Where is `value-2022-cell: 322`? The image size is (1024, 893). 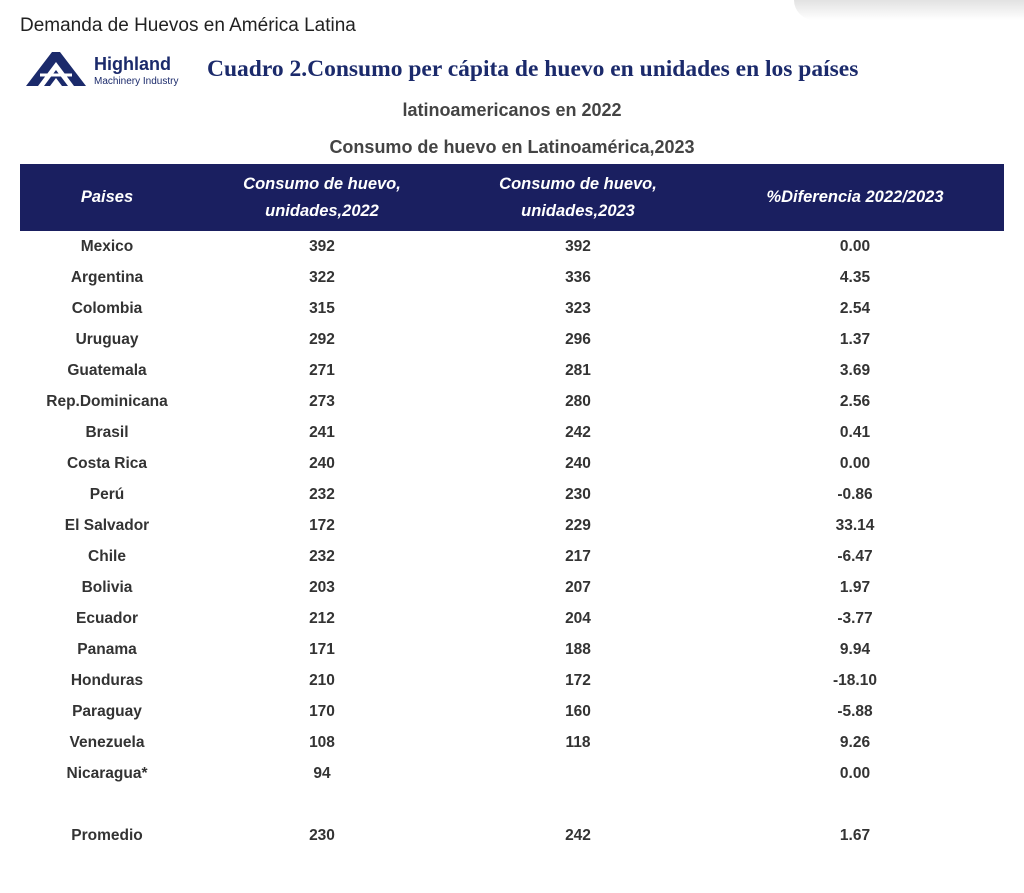
value-2022-cell: 322 is located at coordinates (322, 277).